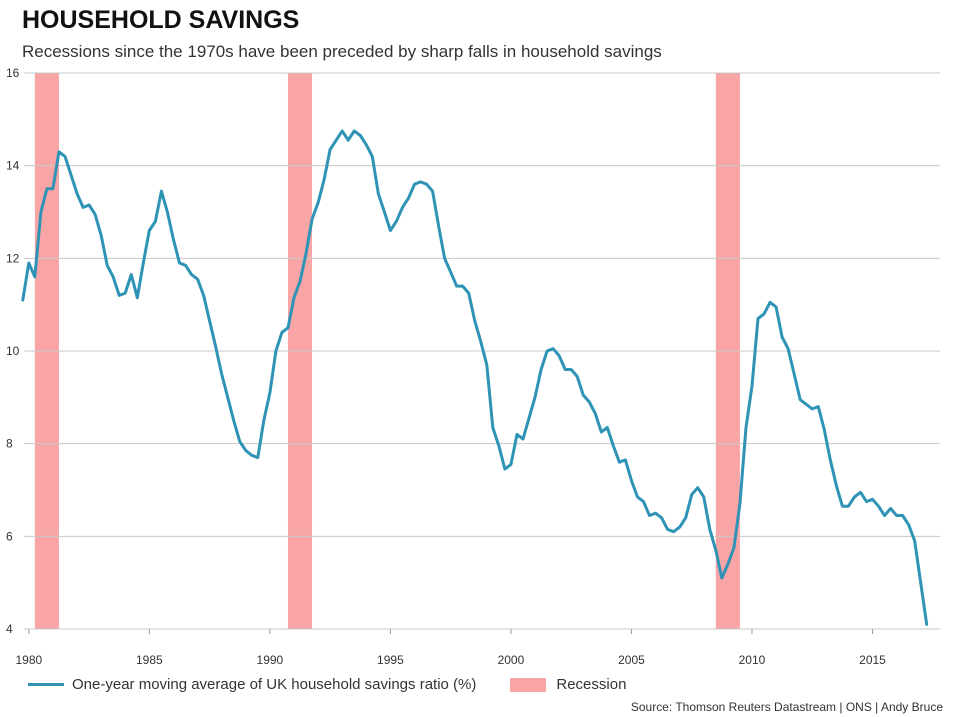 The width and height of the screenshot is (957, 717). What do you see at coordinates (390, 660) in the screenshot?
I see `x-tick-label: 1995` at bounding box center [390, 660].